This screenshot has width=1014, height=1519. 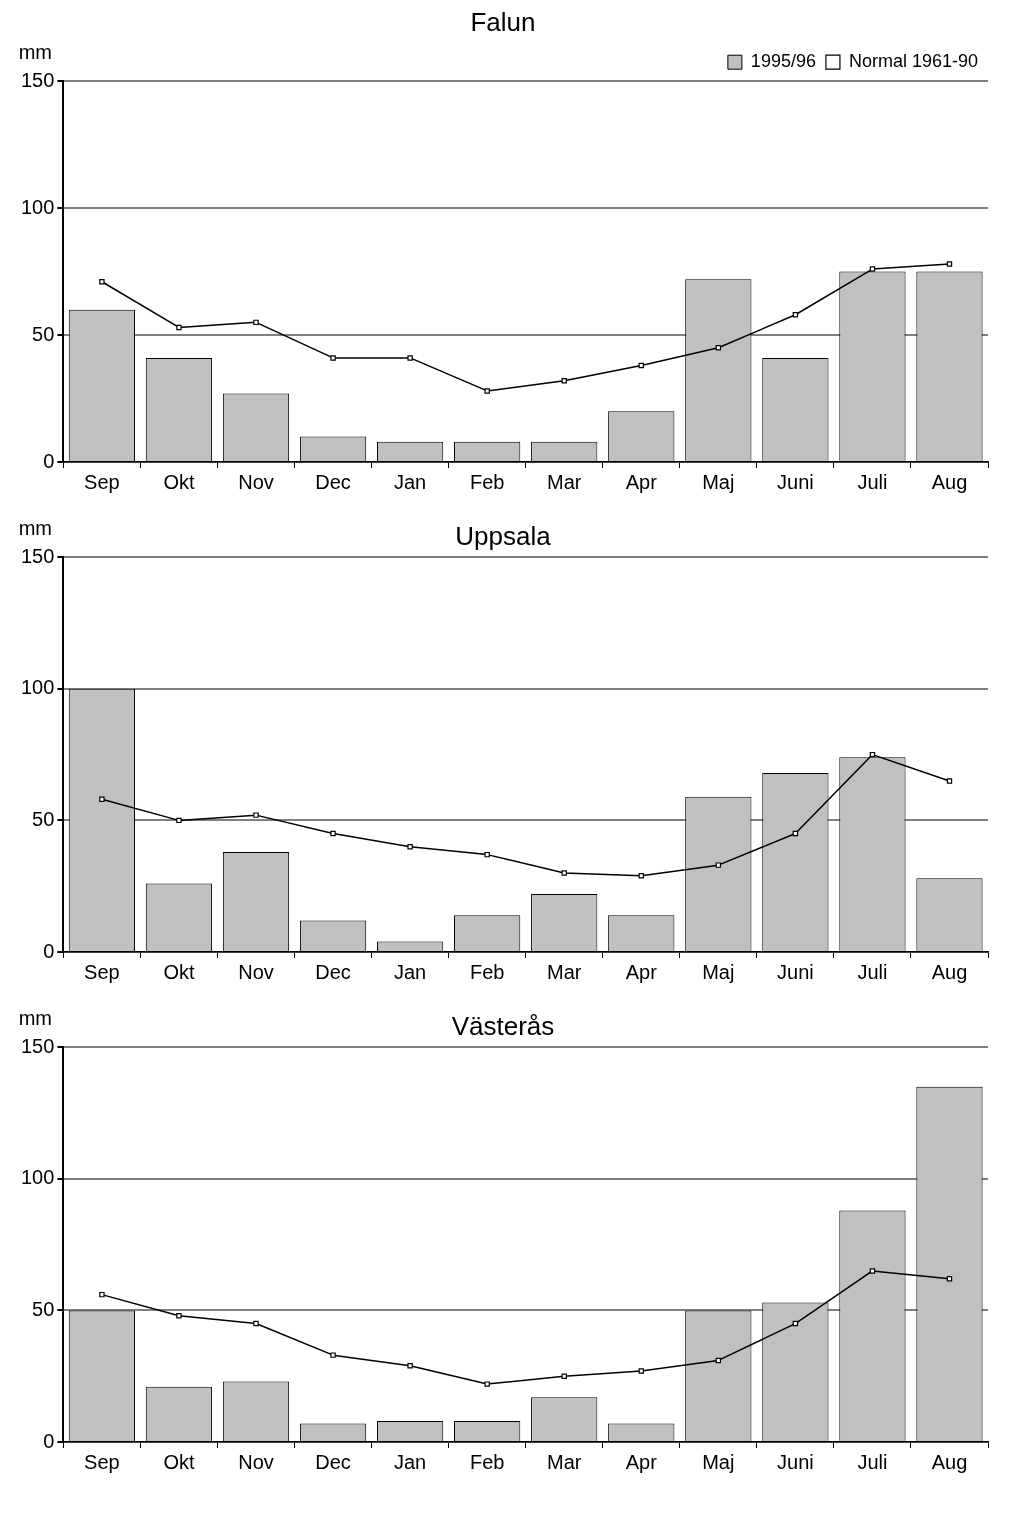 I want to click on chart-title: Västerås, so click(x=503, y=1025).